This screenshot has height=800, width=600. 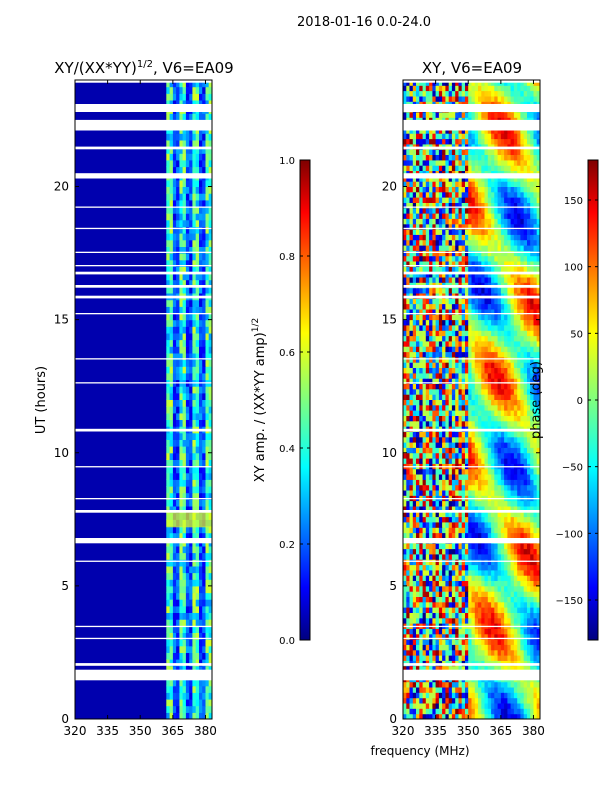 What do you see at coordinates (287, 545) in the screenshot?
I see `colorbar-tick-label: 0.2` at bounding box center [287, 545].